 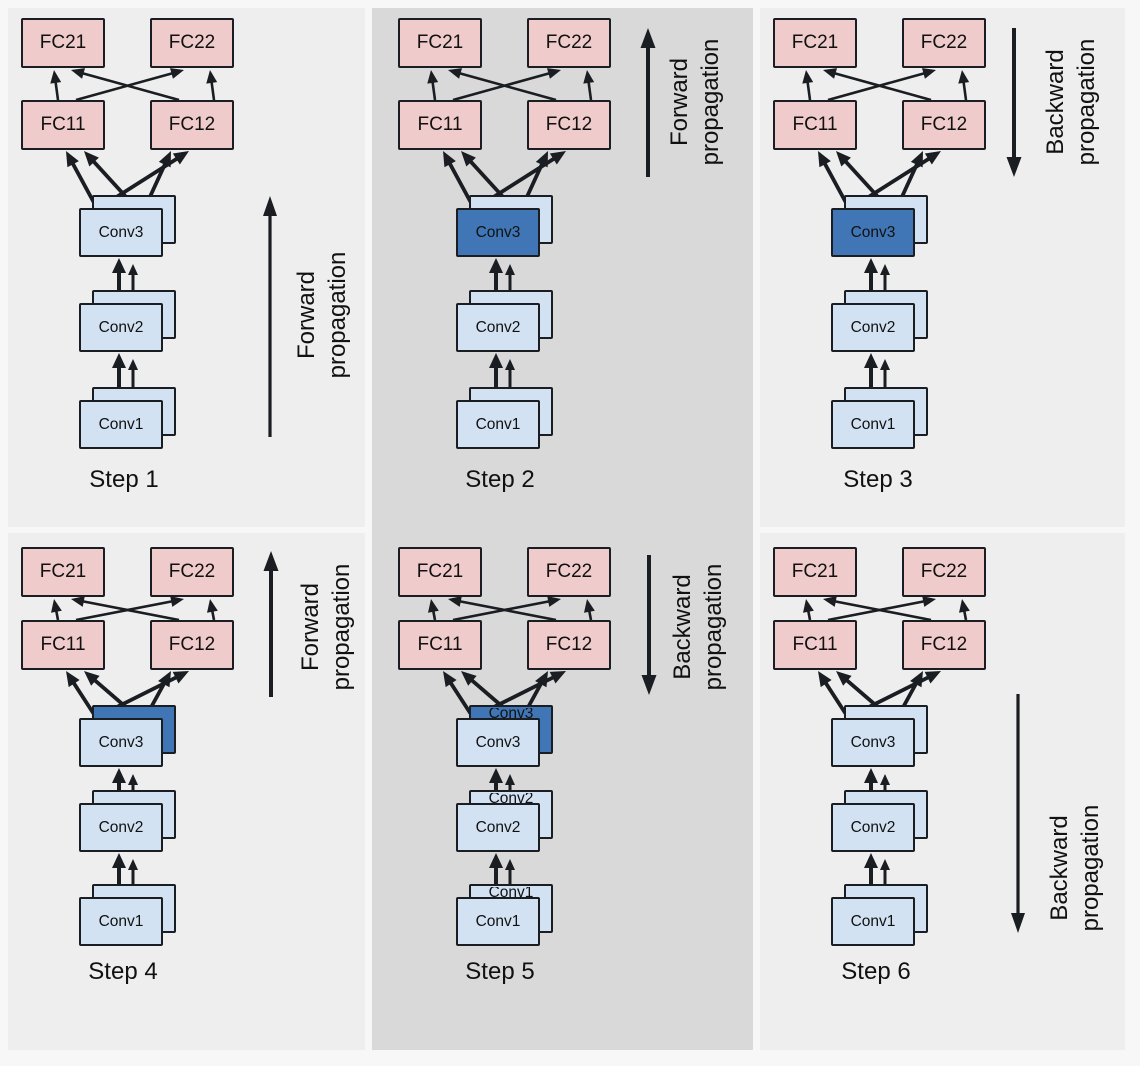 What do you see at coordinates (500, 479) in the screenshot?
I see `step-label: Step 2` at bounding box center [500, 479].